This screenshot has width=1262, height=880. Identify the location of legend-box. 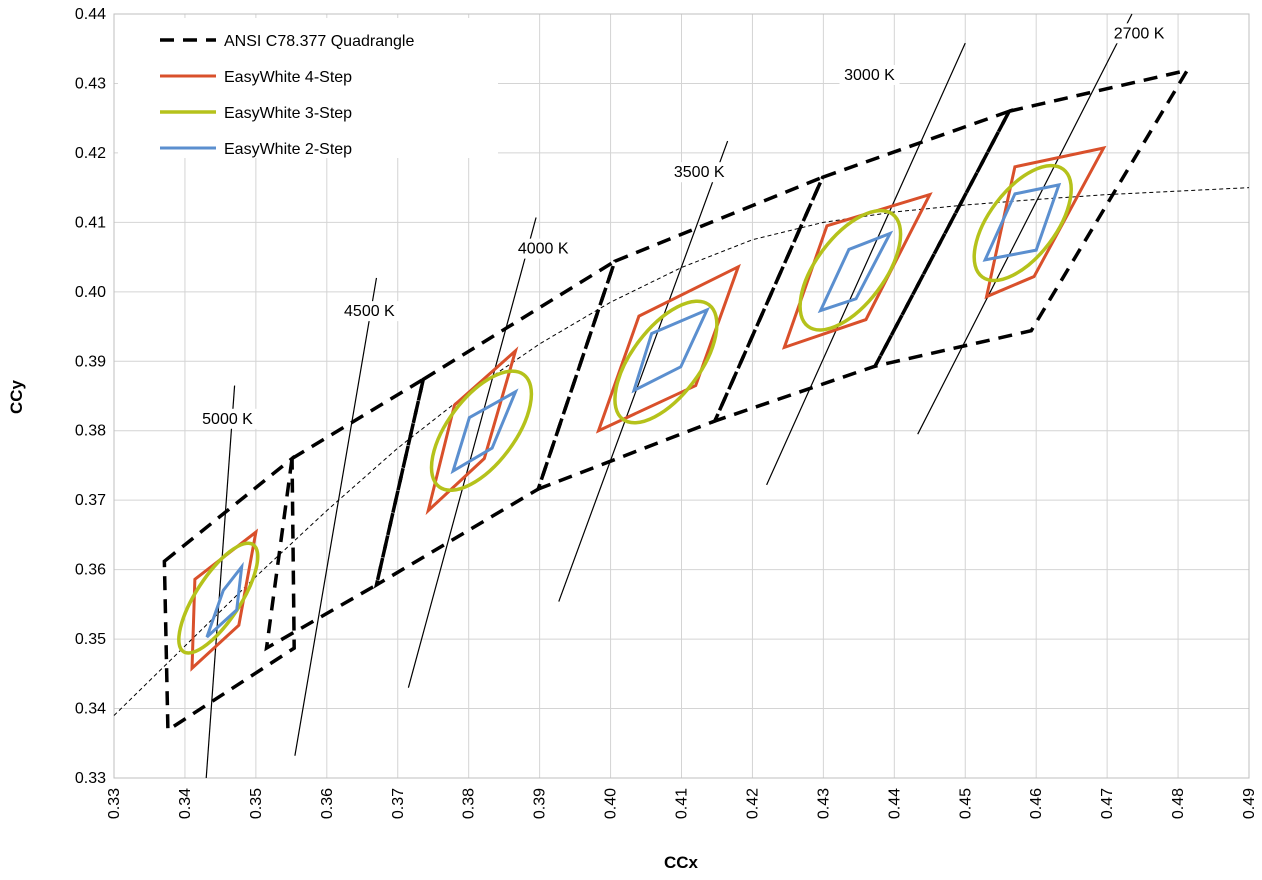
(308, 88).